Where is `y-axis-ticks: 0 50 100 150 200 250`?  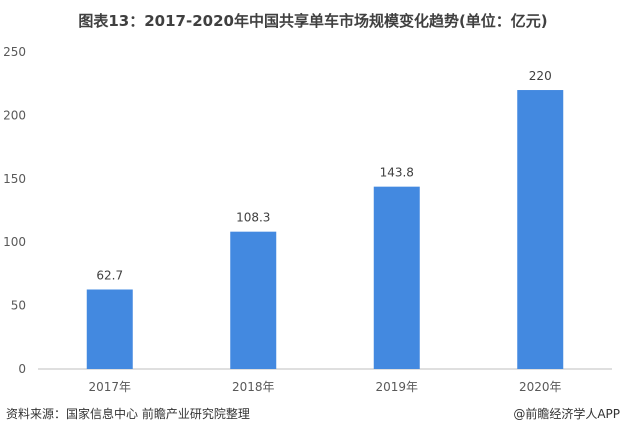
y-axis-ticks: 0 50 100 150 200 250 is located at coordinates (14, 210).